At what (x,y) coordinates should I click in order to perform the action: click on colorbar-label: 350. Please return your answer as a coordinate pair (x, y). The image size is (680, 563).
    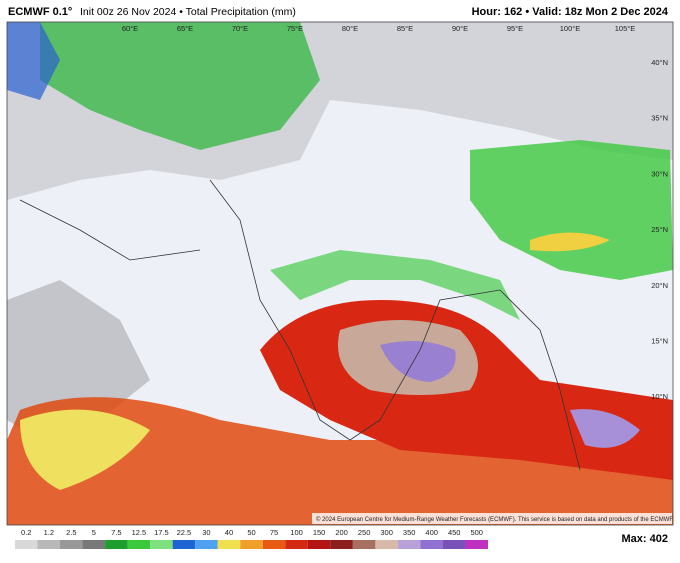
    Looking at the image, I should click on (409, 532).